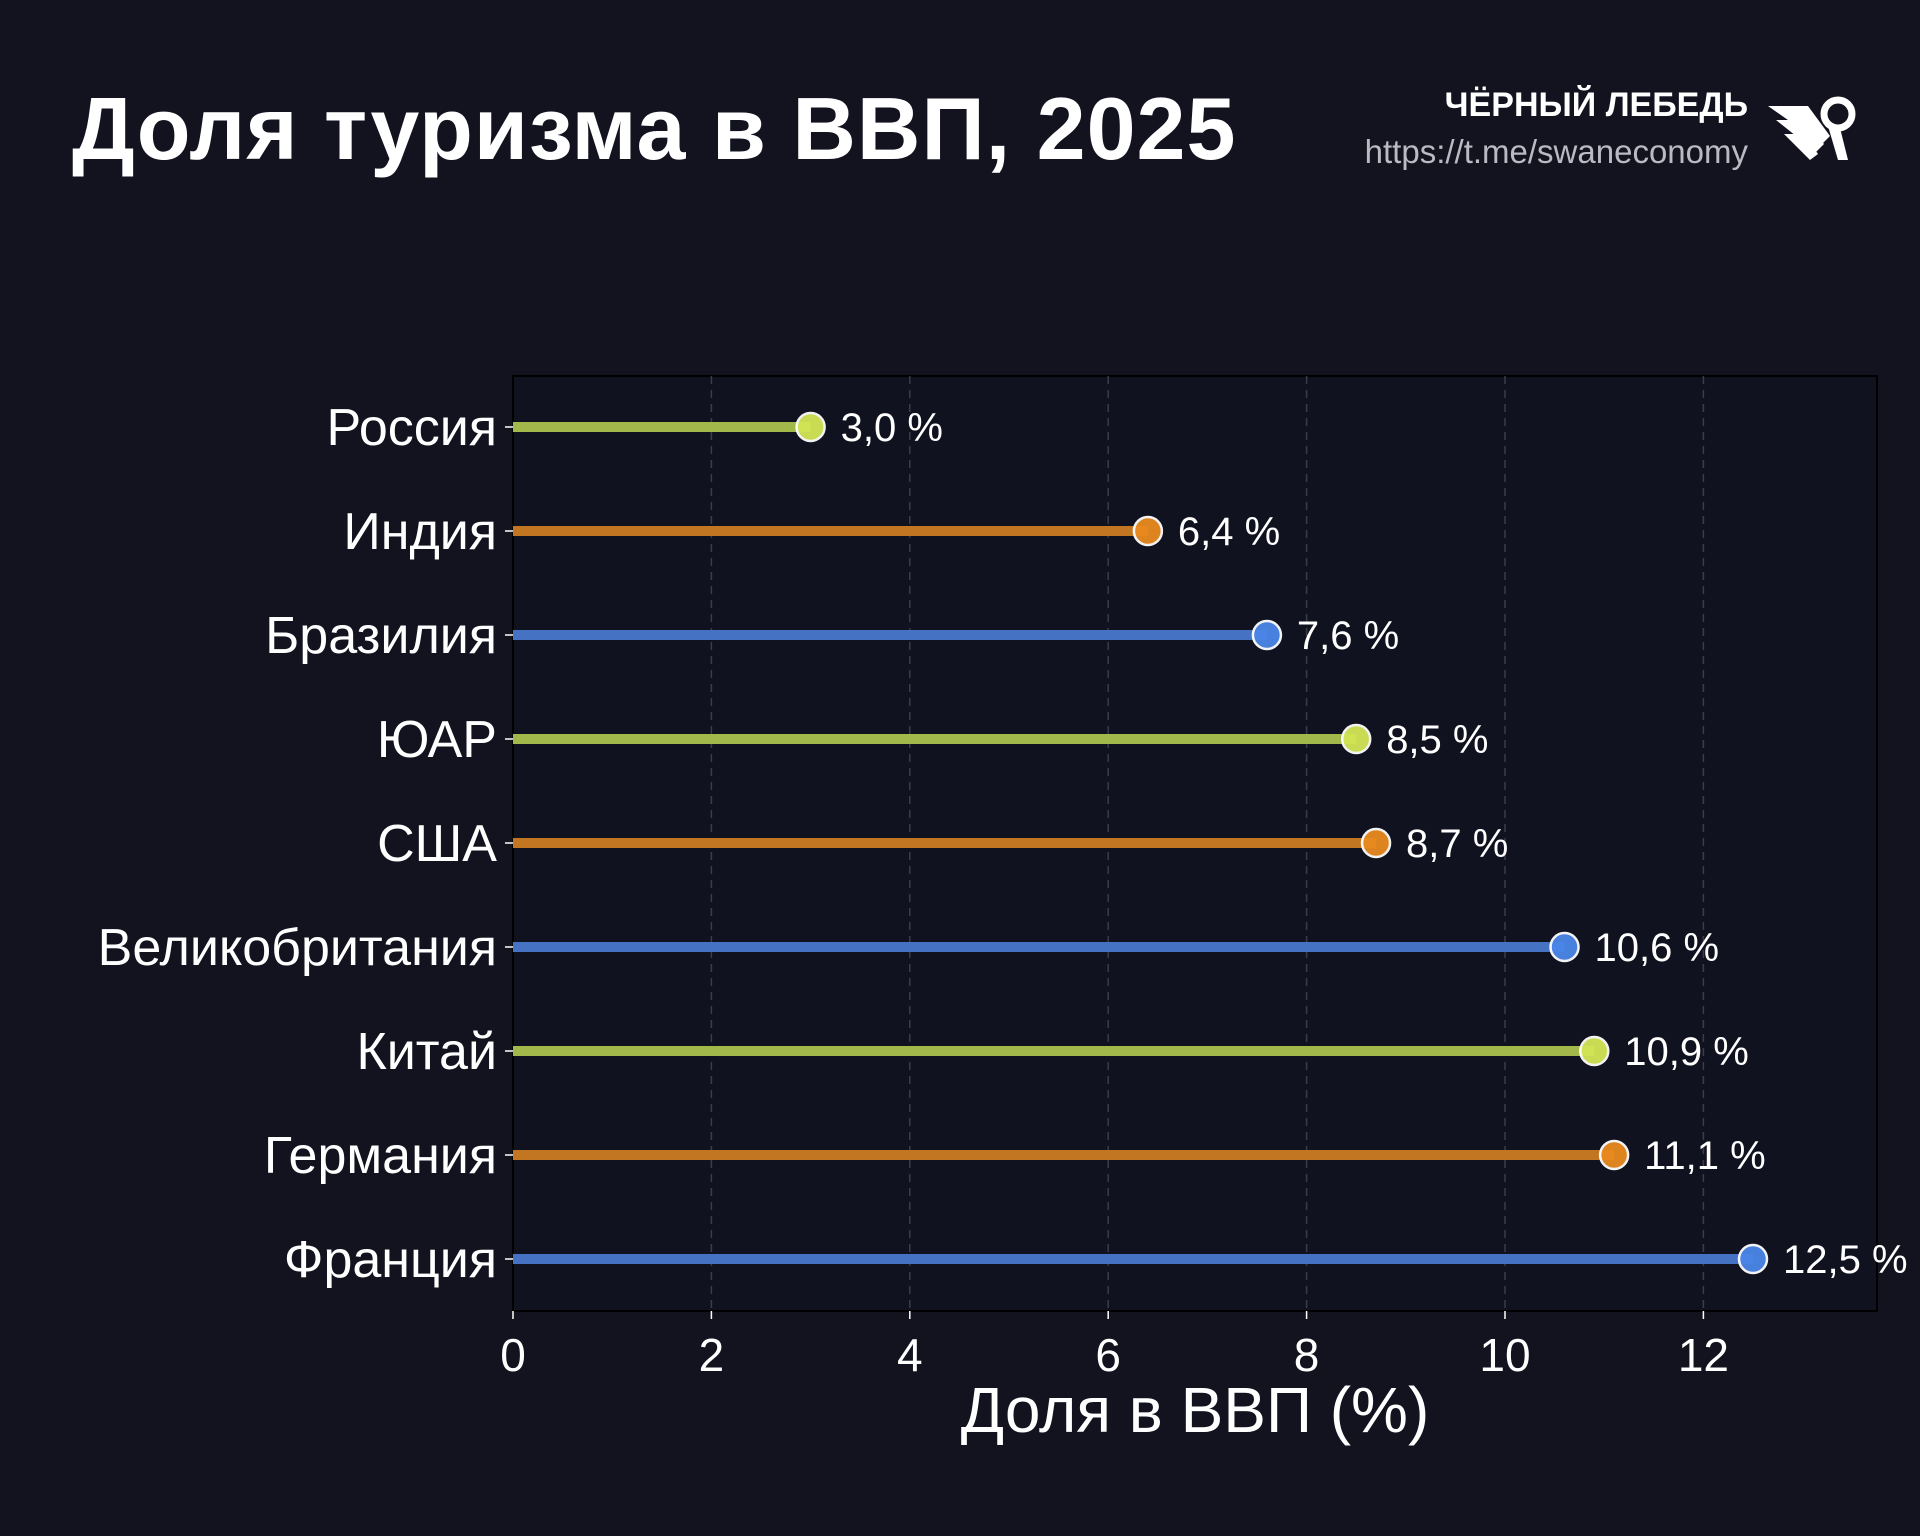  I want to click on value-label: 6,4 %, so click(1229, 532).